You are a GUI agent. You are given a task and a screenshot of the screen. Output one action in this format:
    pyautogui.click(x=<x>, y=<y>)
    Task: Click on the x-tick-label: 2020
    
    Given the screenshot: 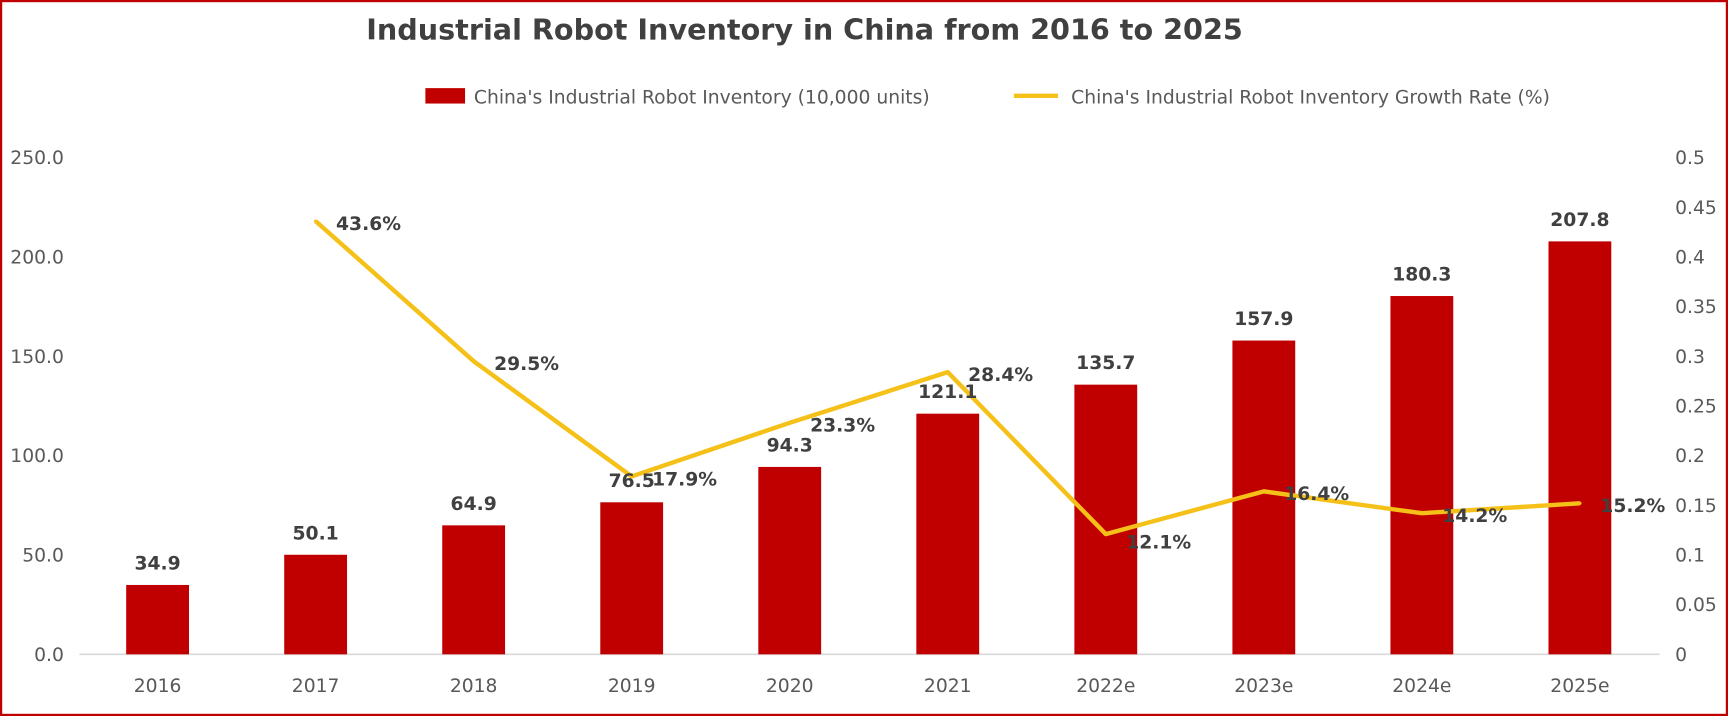 What is the action you would take?
    pyautogui.click(x=790, y=686)
    